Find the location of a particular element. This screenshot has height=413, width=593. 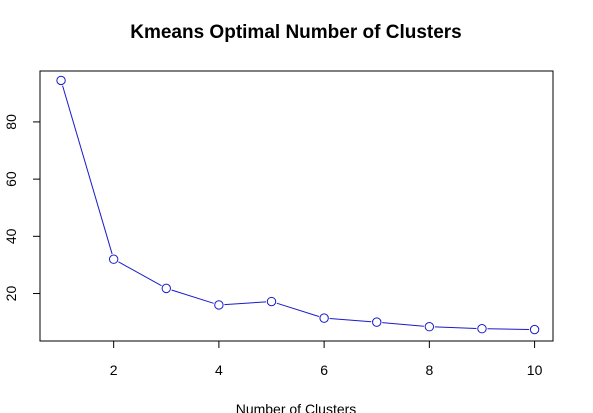

y-tick-label: 40 is located at coordinates (11, 236).